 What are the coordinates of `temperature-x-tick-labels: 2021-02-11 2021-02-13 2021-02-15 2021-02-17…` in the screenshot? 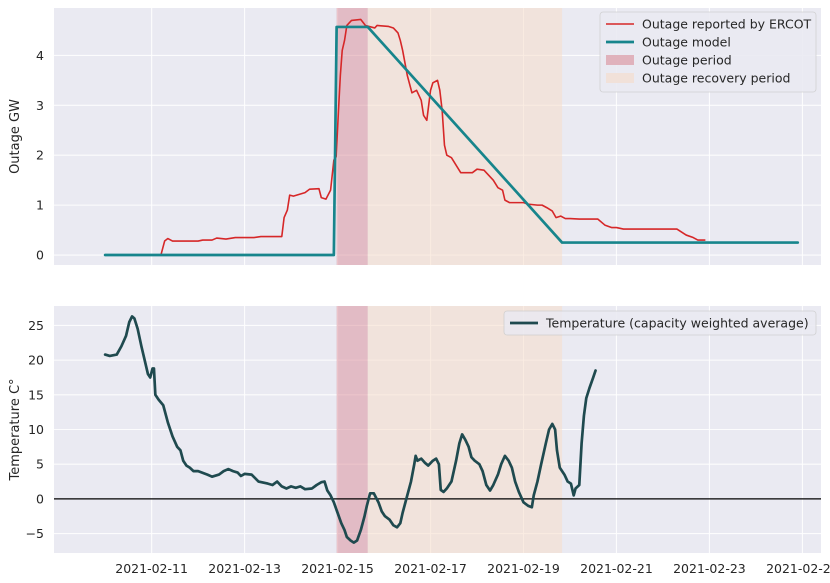 It's located at (472, 568).